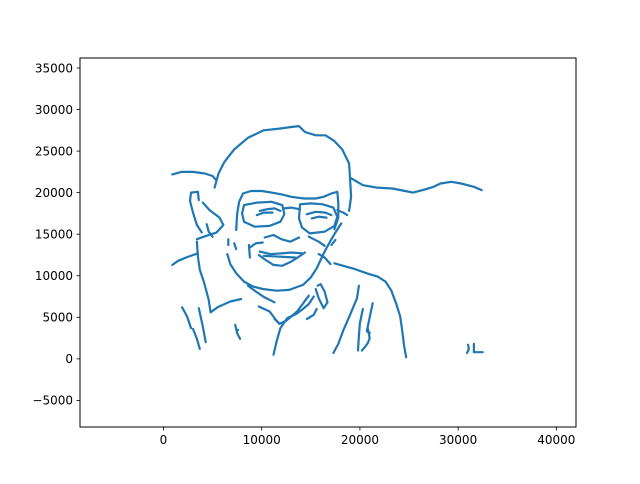 Image resolution: width=640 pixels, height=484 pixels. I want to click on y-tick-label-1: 0, so click(69, 359).